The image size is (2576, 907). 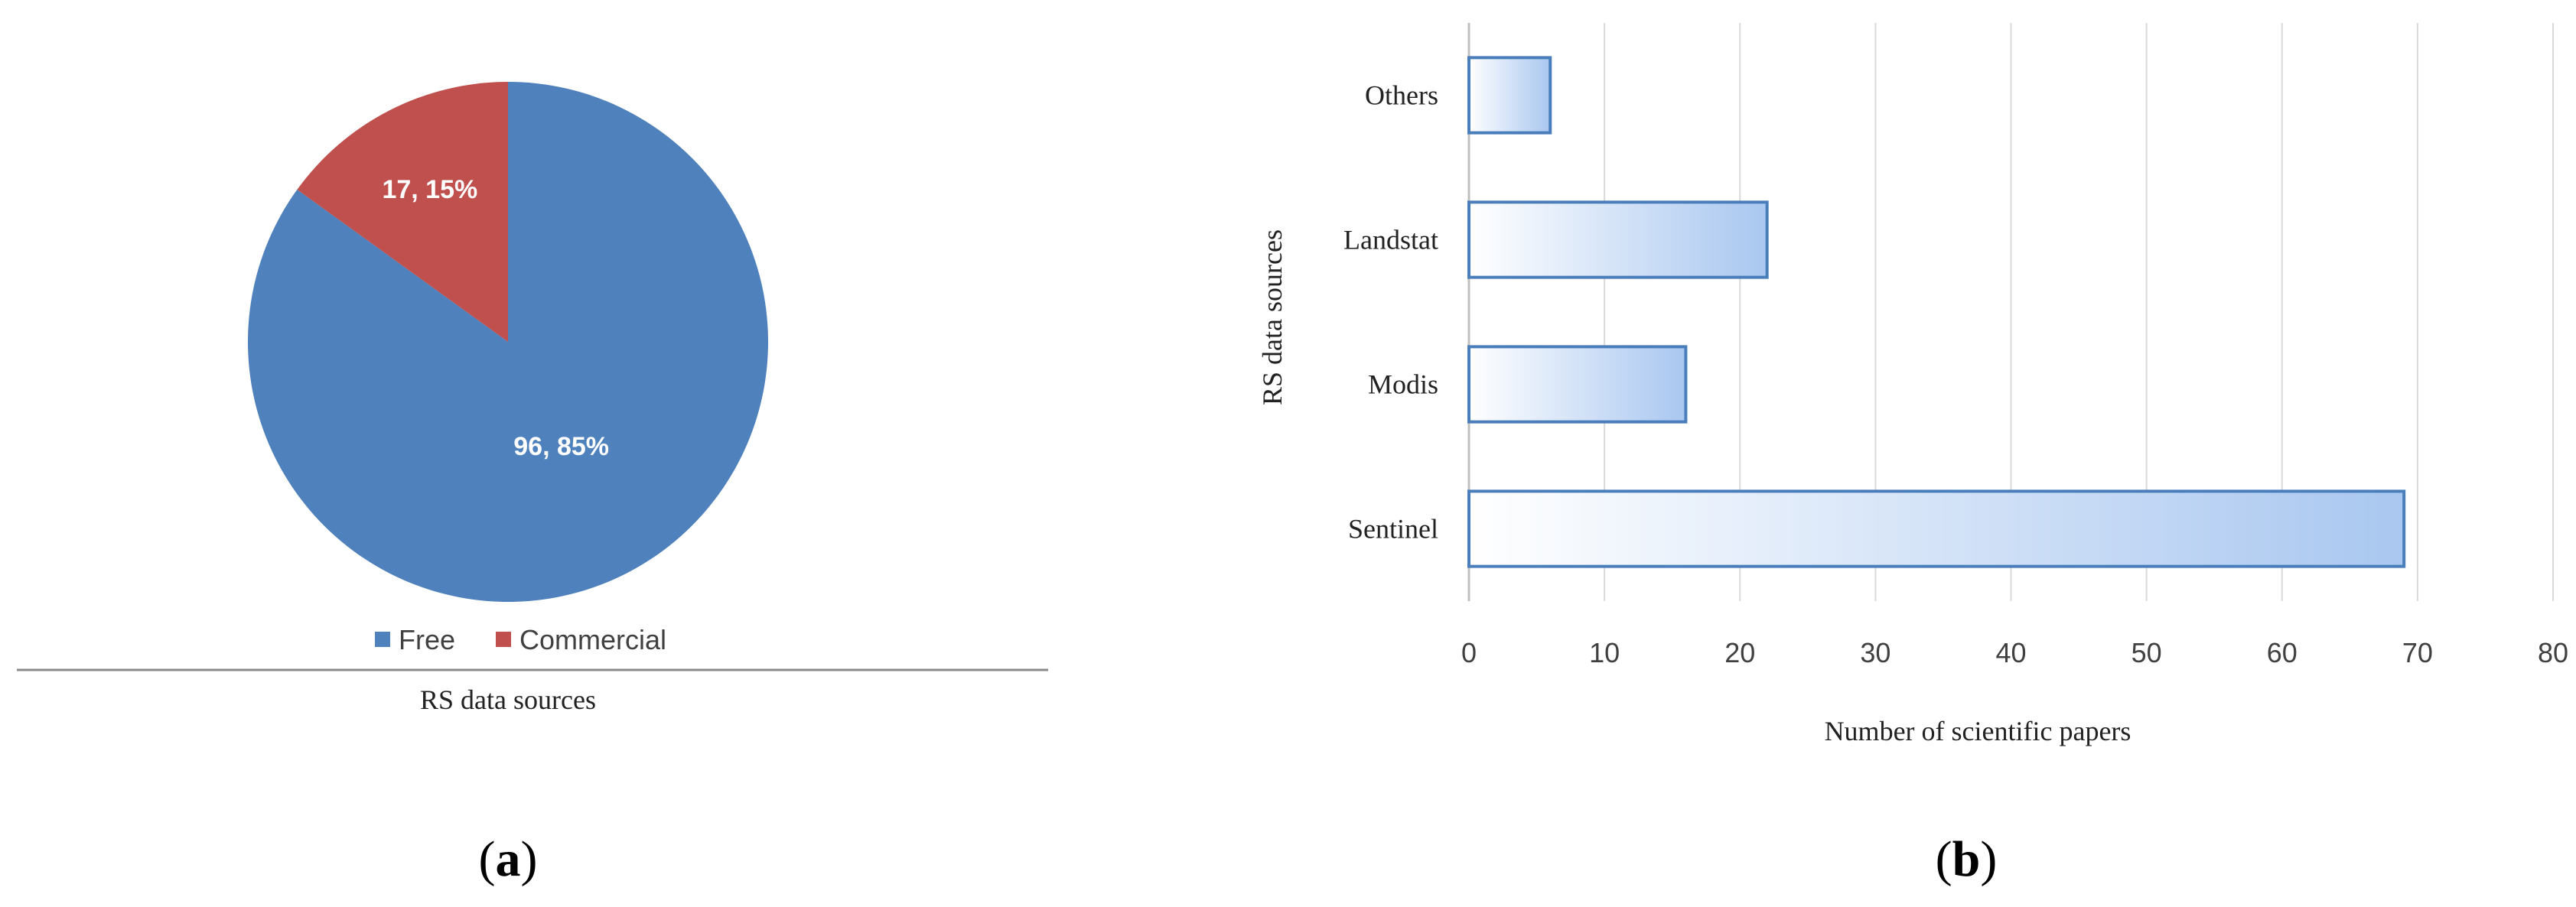 I want to click on pie-data-label-commercial: 17, 15%, so click(x=430, y=189).